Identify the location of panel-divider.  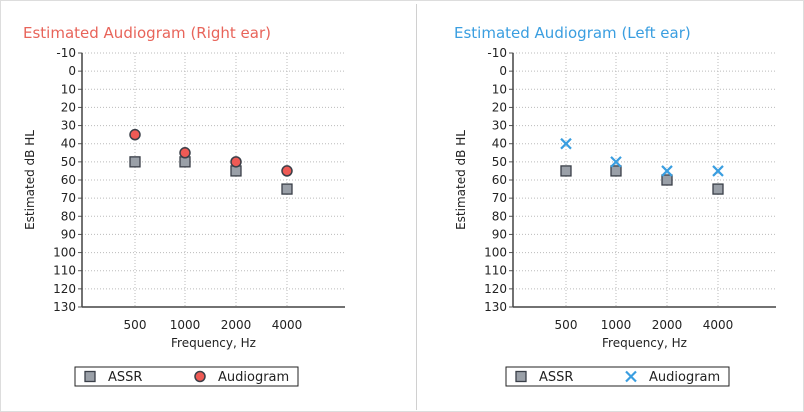
(416, 207).